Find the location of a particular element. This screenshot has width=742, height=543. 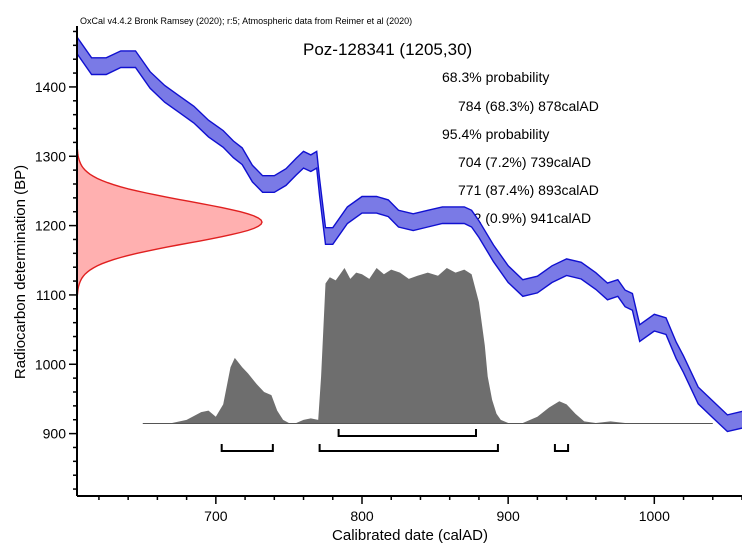

sigma1-heading: 68.3% probability is located at coordinates (495, 77).